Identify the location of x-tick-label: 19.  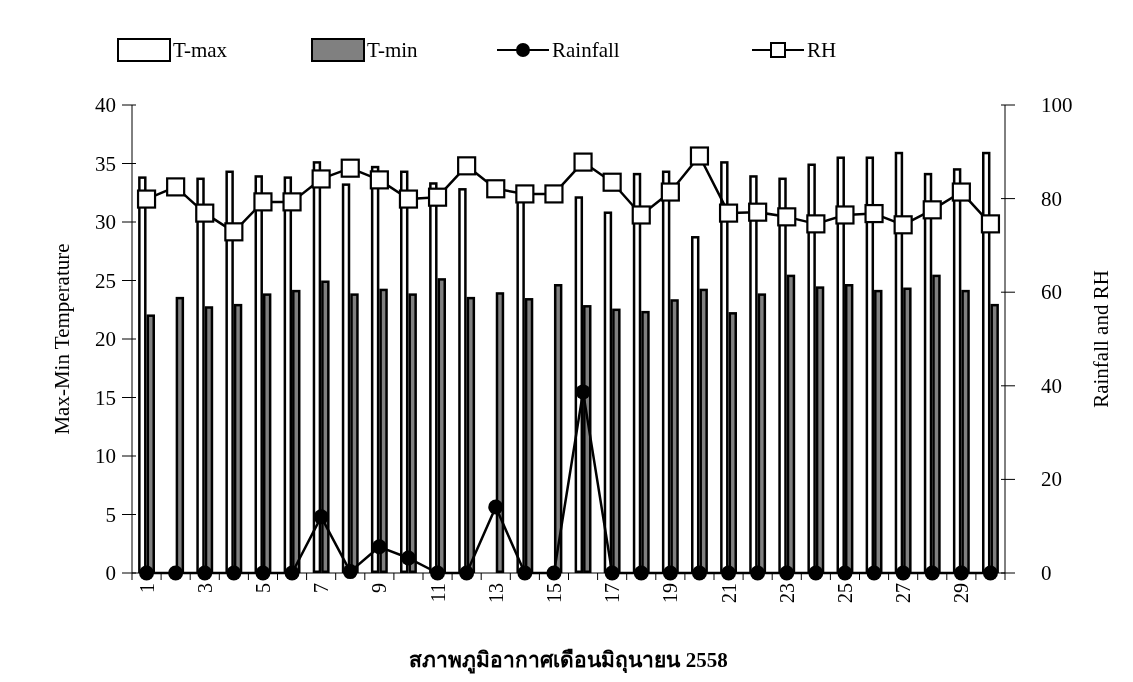
(670, 593).